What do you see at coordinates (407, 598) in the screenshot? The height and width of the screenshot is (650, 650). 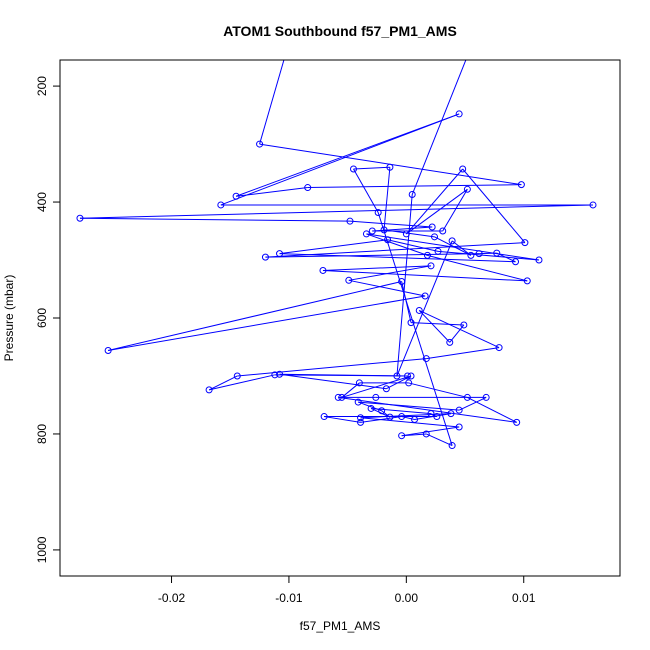 I see `x-tick-label: 0.00` at bounding box center [407, 598].